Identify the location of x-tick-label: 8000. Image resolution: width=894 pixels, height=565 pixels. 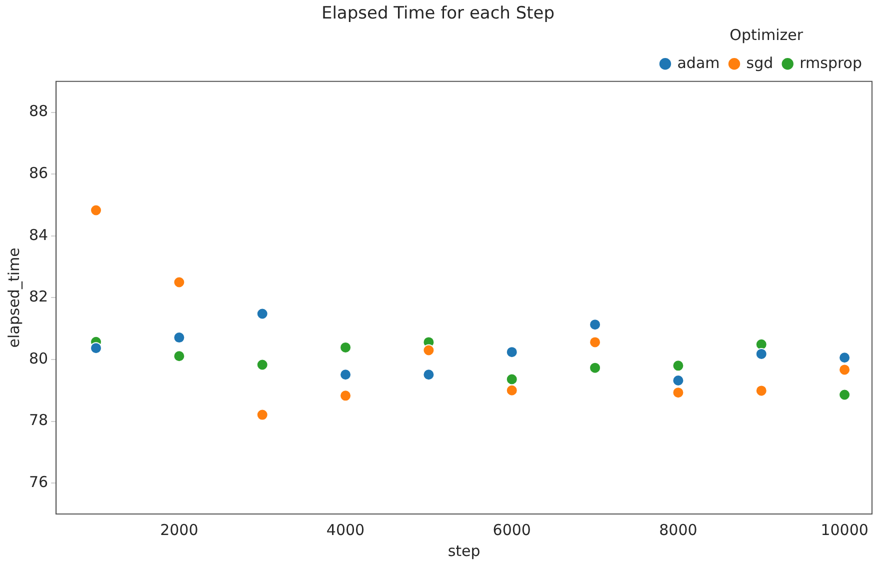
(678, 529).